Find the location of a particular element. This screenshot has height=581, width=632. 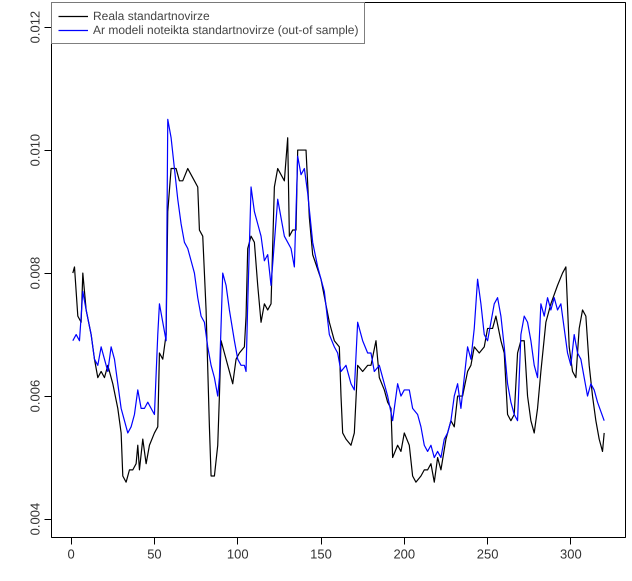

x-tick-label: 250 is located at coordinates (487, 554).